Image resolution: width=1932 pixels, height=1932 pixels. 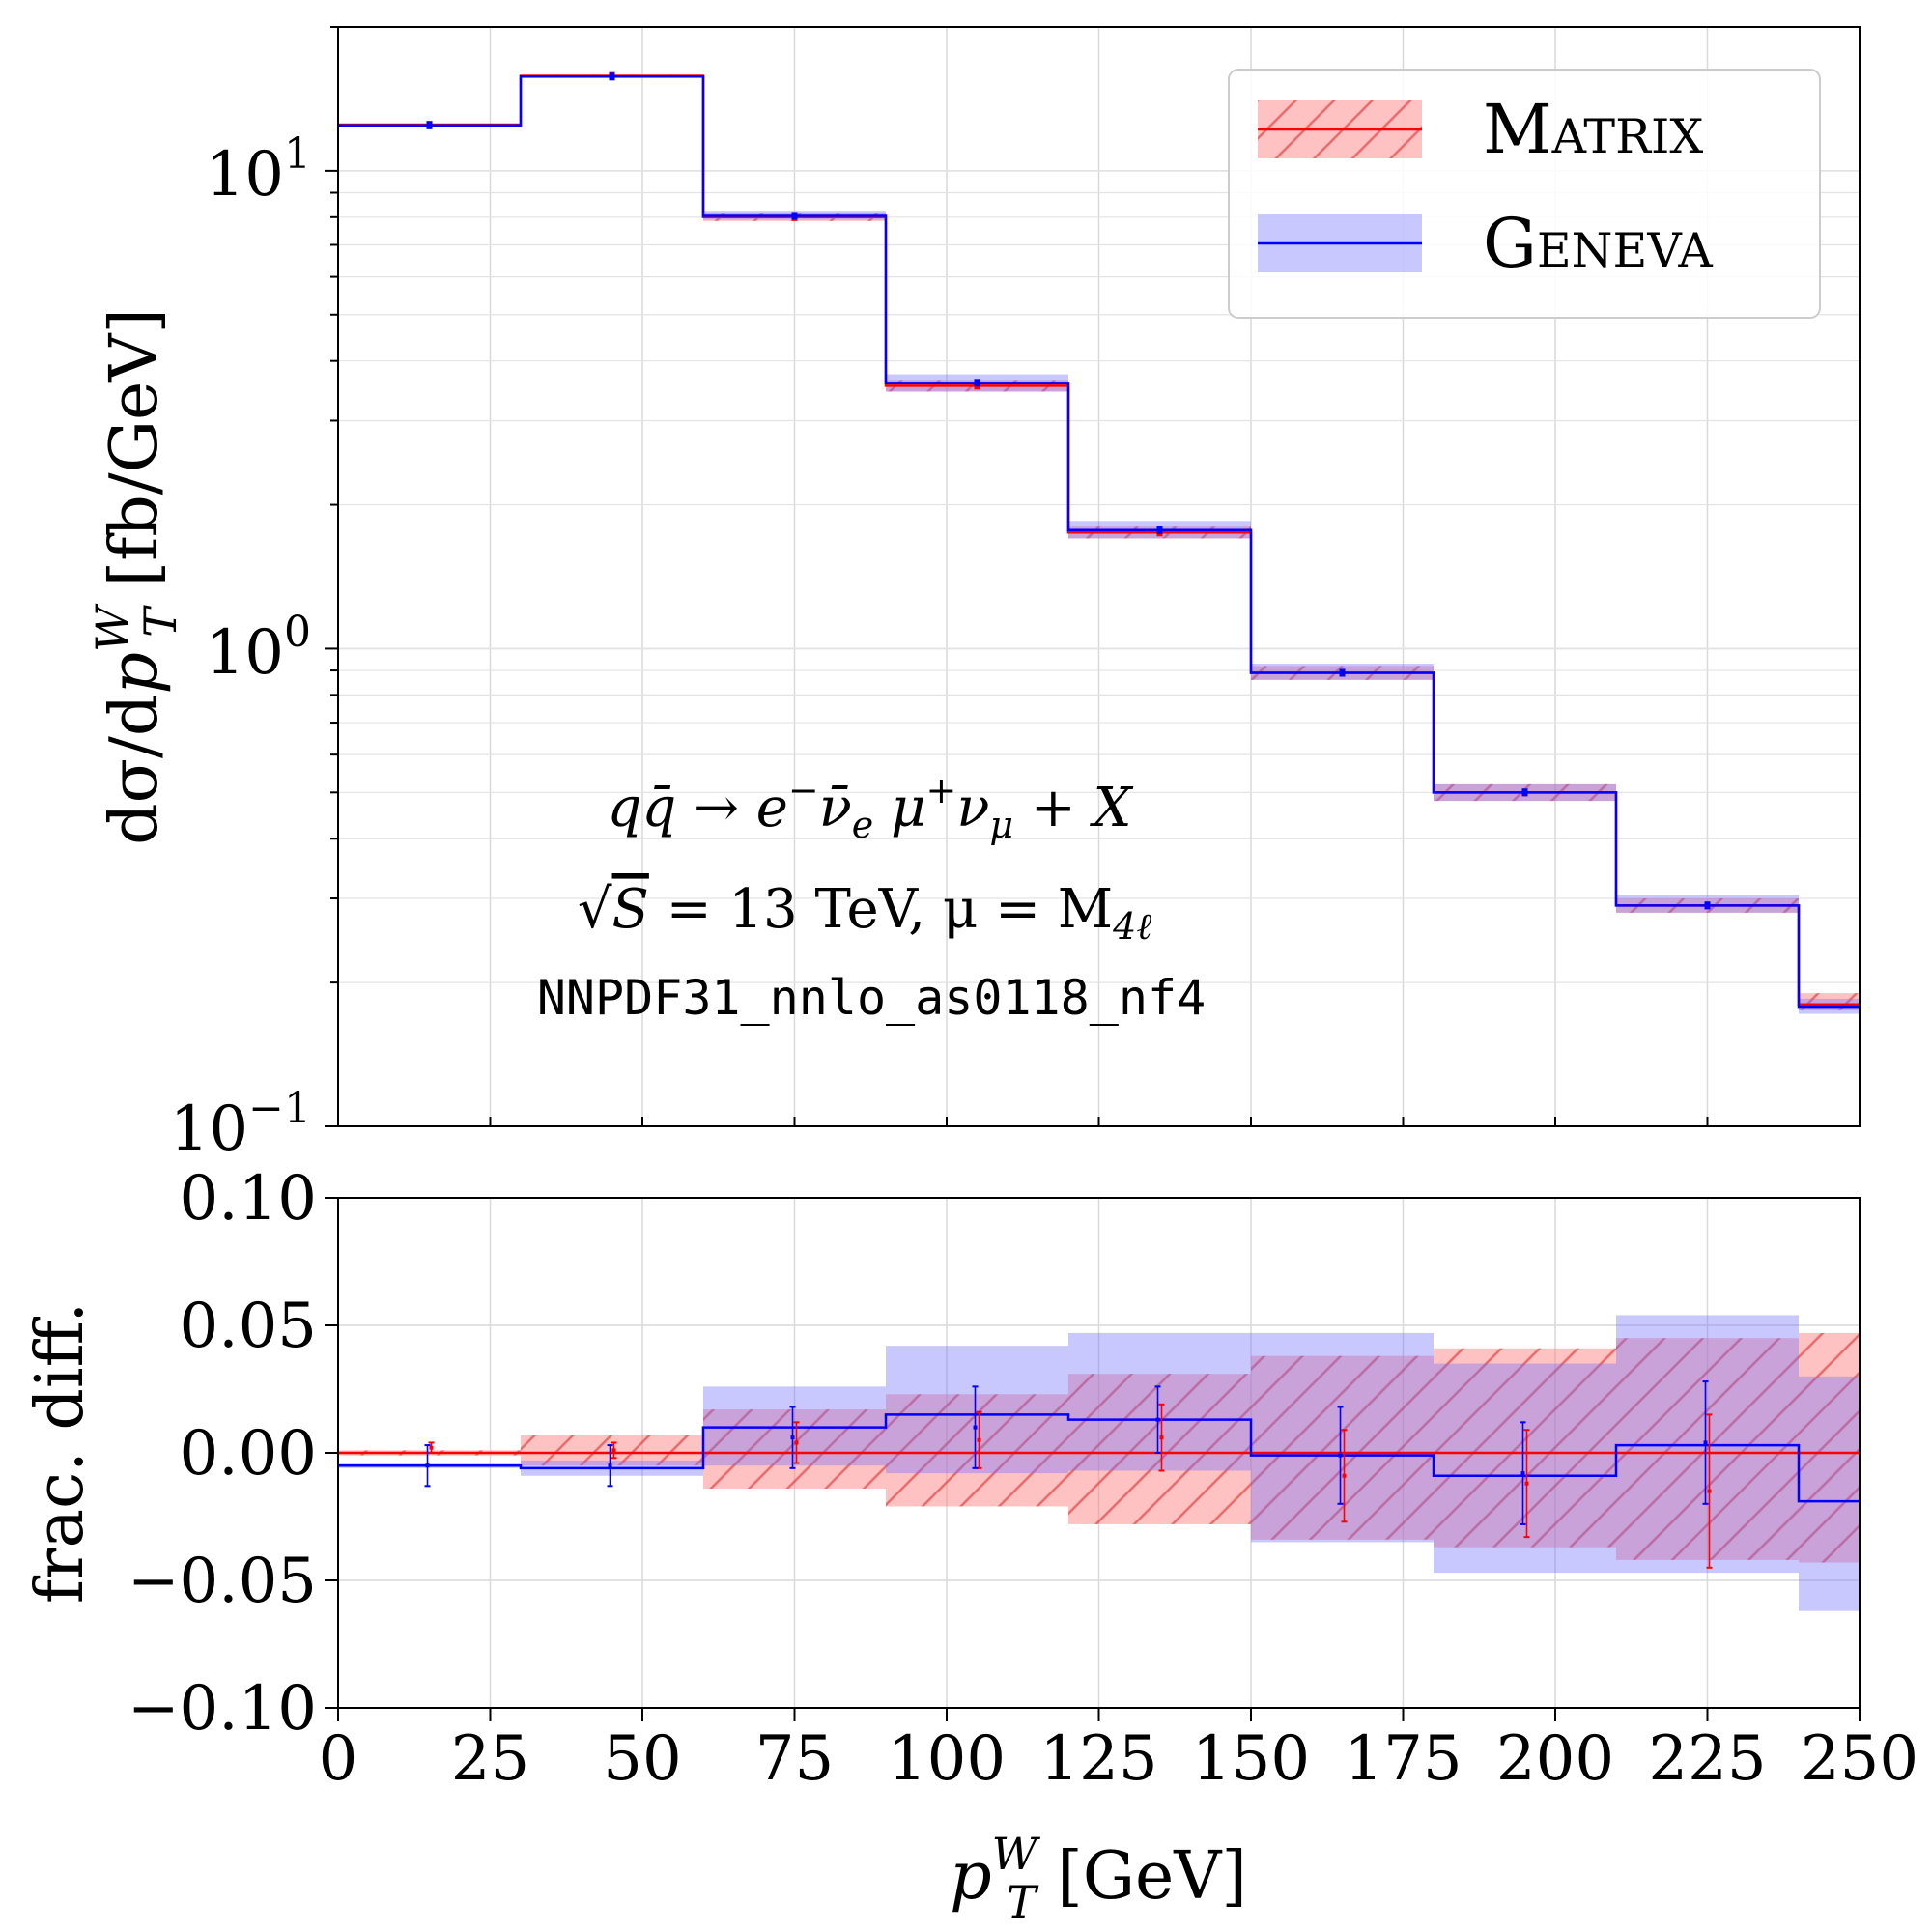 I want to click on xlabel: pW T [GeV], so click(x=1098, y=1878).